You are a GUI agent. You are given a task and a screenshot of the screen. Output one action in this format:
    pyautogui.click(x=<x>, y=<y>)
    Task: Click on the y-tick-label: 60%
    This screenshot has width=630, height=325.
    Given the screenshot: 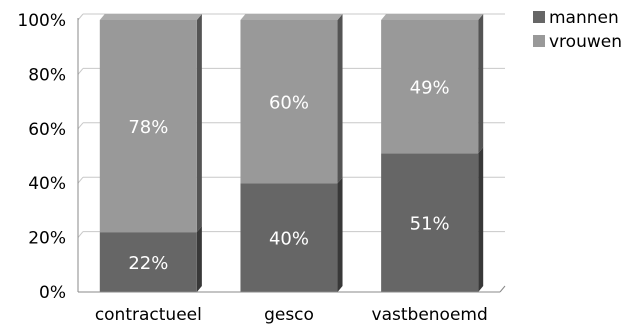 What is the action you would take?
    pyautogui.click(x=47, y=130)
    